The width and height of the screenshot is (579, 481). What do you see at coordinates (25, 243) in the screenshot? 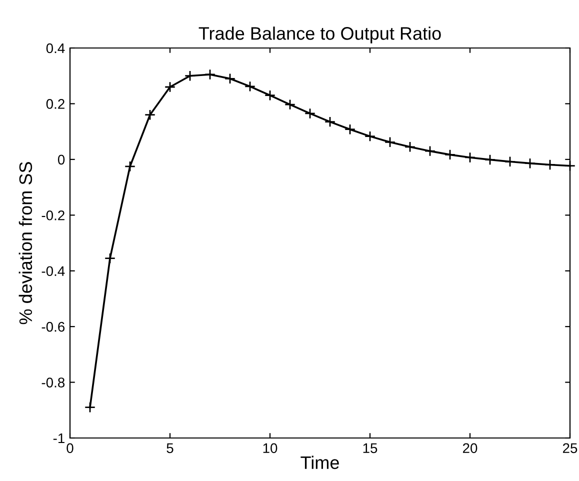
I see `y-axis-title: % deviation from SS` at bounding box center [25, 243].